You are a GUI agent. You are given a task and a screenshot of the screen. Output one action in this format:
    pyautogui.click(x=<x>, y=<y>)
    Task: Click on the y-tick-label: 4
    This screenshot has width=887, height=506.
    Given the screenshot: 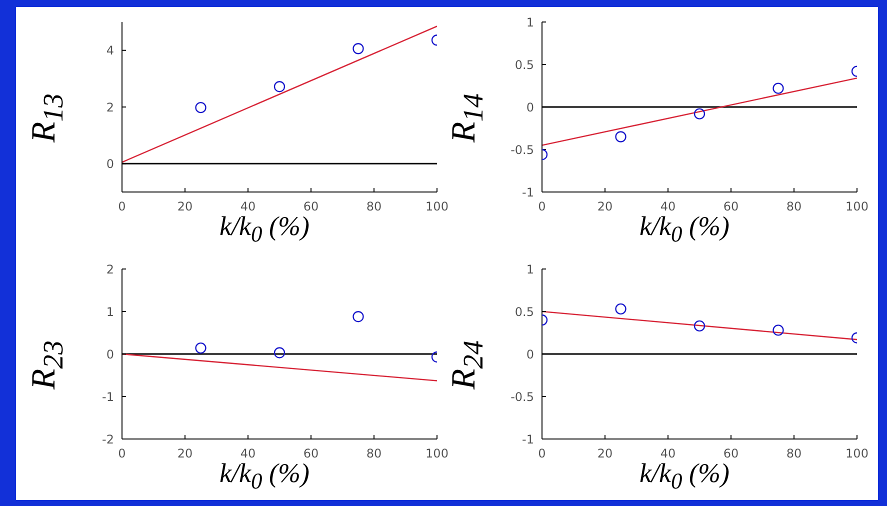 What is the action you would take?
    pyautogui.click(x=110, y=51)
    